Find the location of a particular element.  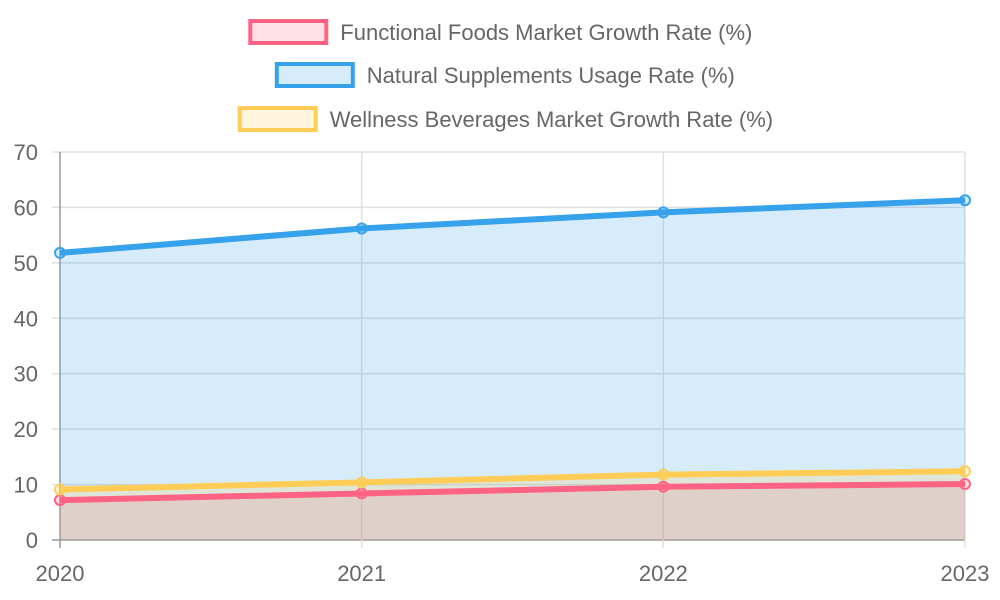

y-tick-label: 0 is located at coordinates (32, 540).